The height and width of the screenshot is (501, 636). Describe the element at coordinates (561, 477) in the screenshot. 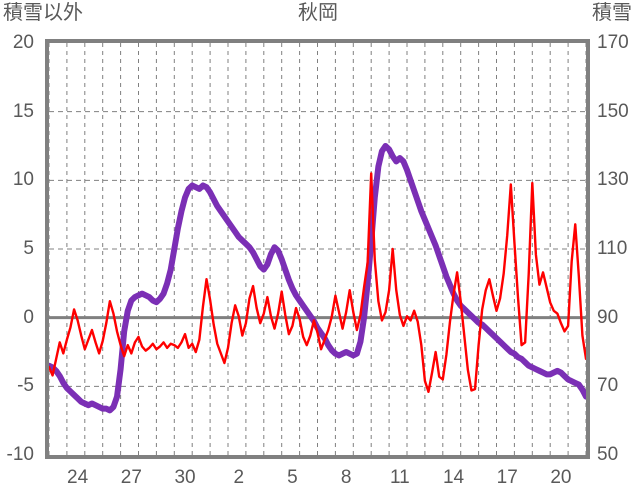

I see `x-axis-tick-label: 20` at that location.